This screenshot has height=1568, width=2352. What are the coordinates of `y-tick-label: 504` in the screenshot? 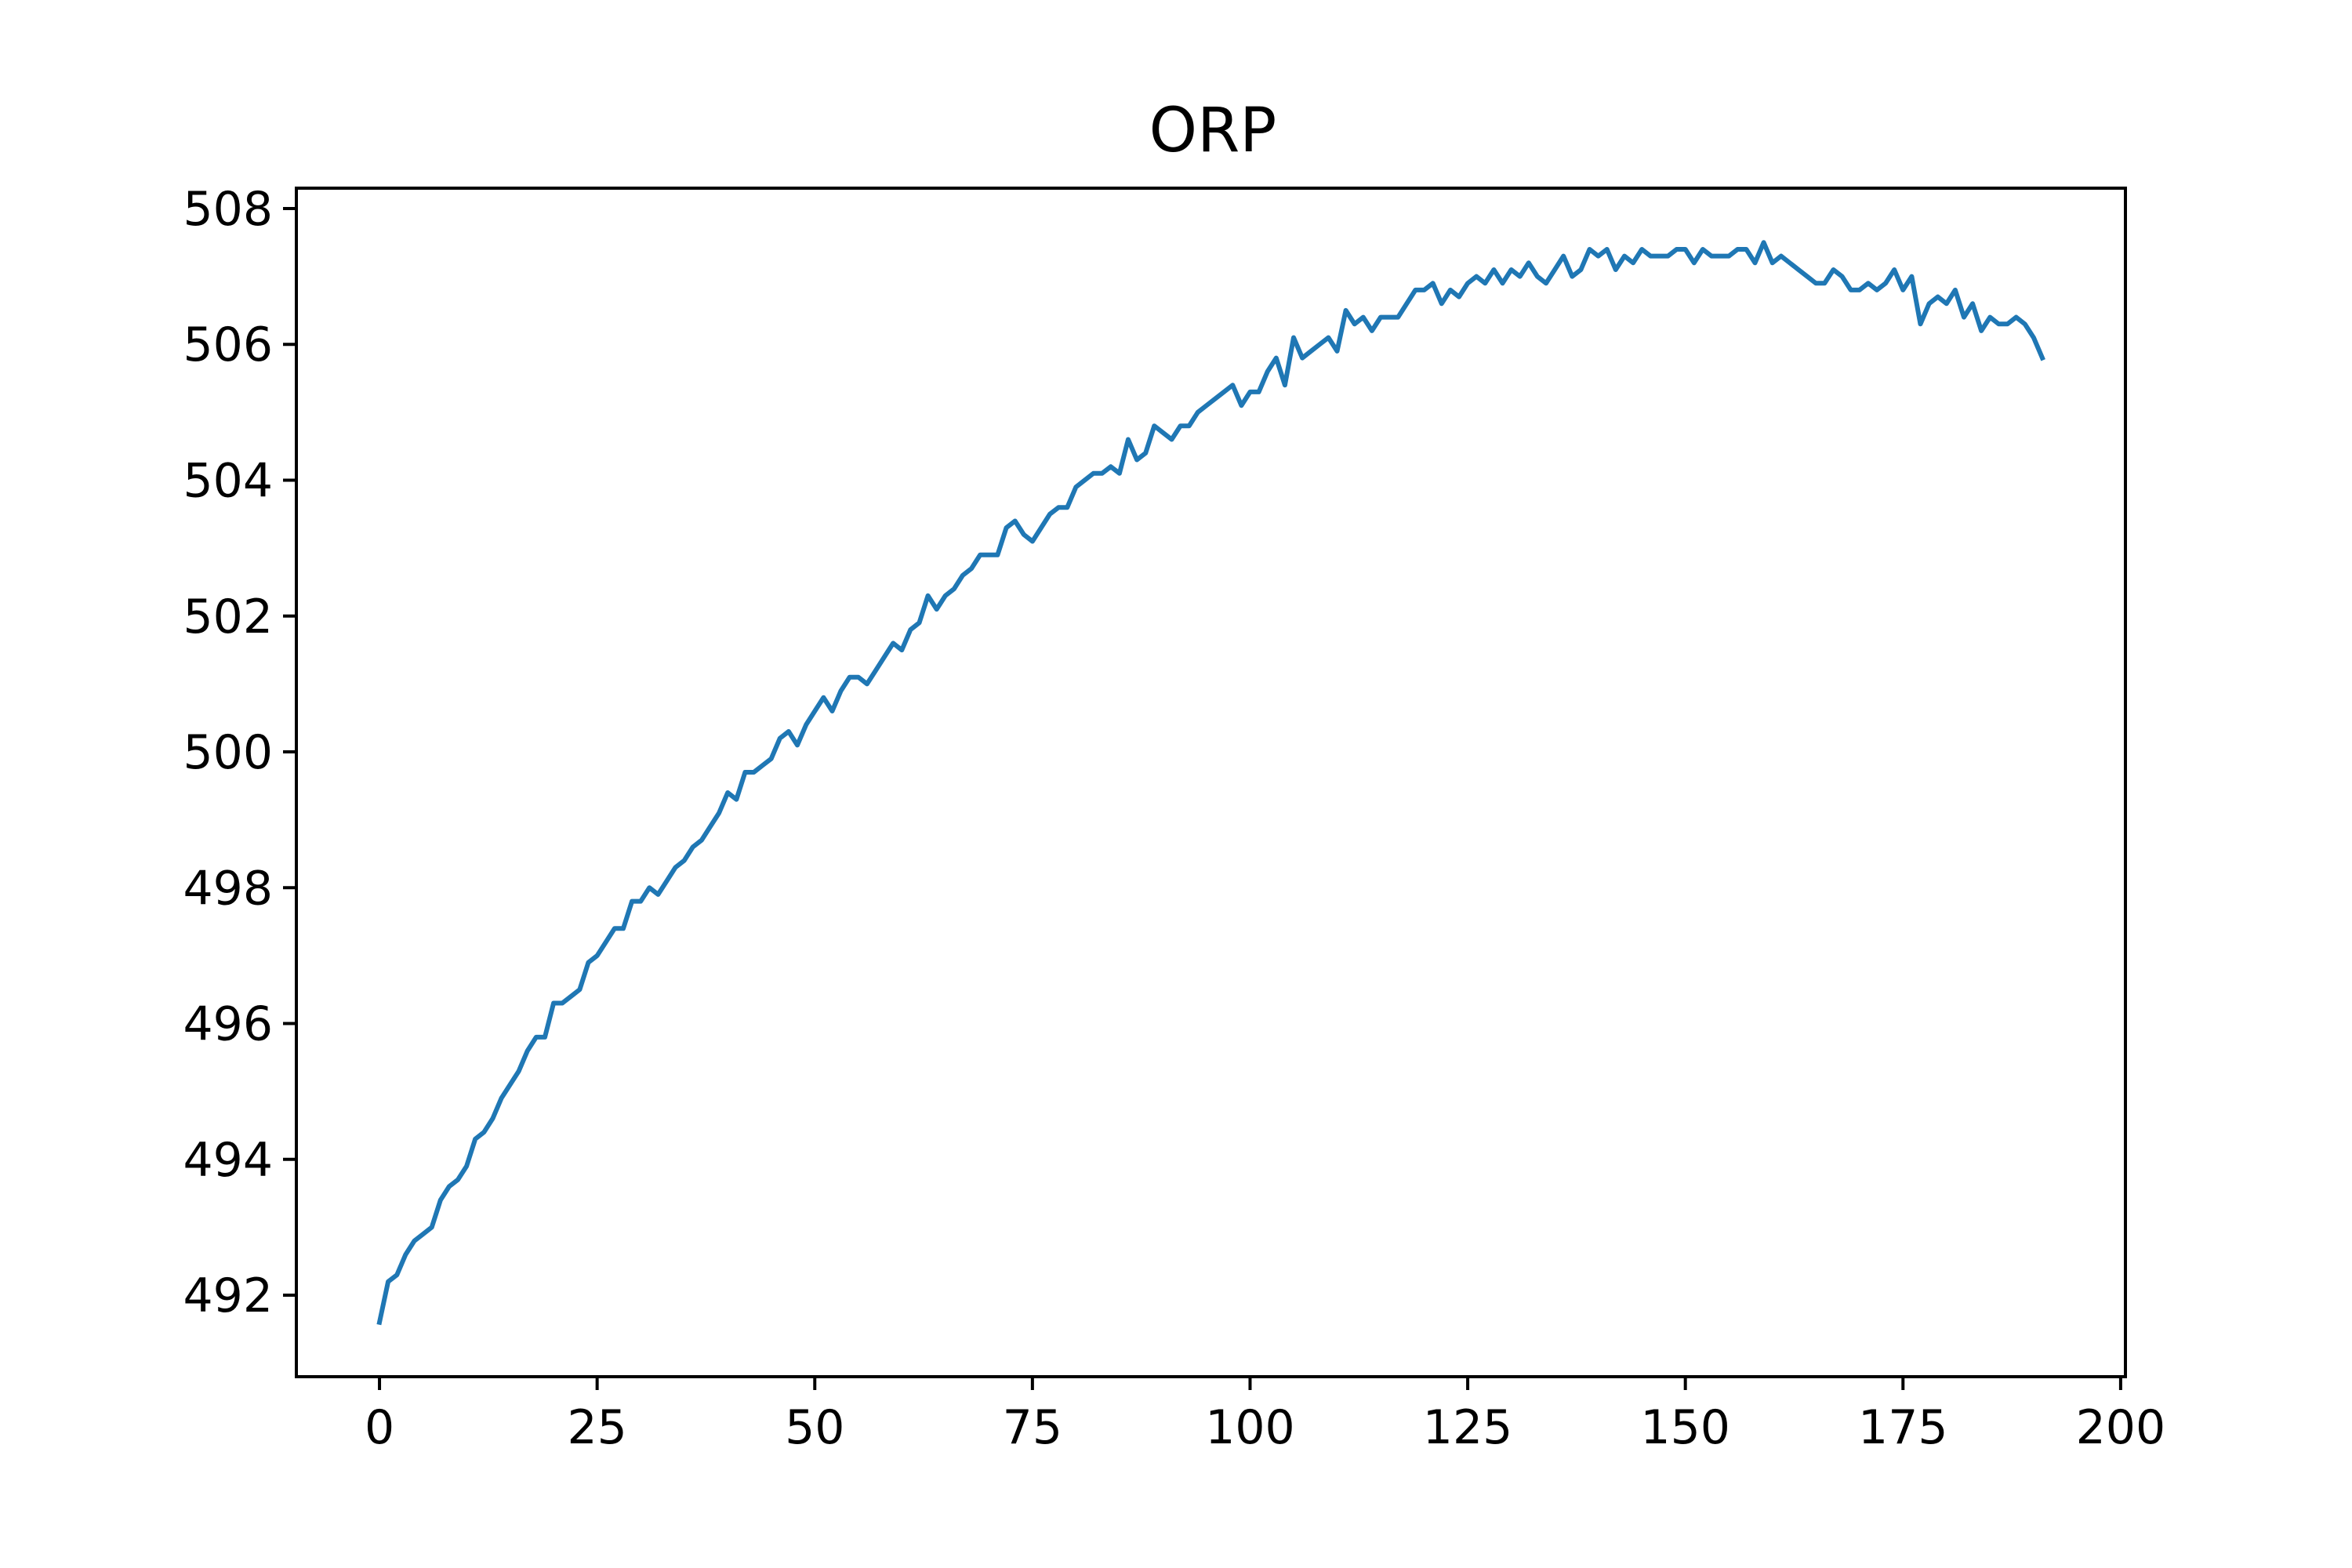 It's located at (228, 482).